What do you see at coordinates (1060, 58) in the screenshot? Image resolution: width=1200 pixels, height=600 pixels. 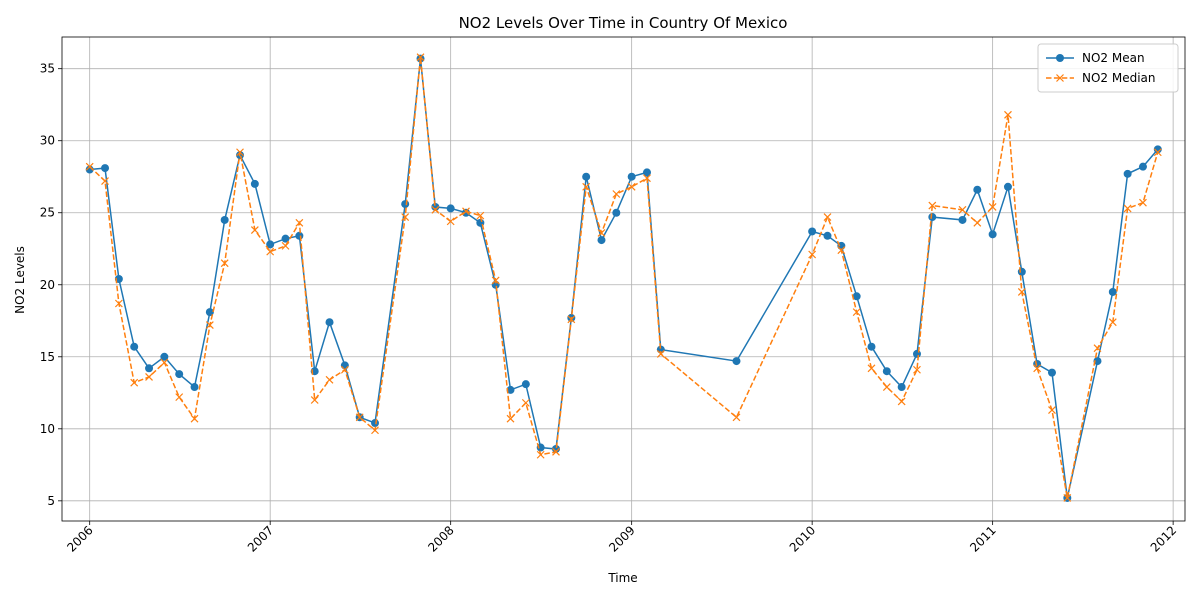 I see `legend-marker-no2-mean` at bounding box center [1060, 58].